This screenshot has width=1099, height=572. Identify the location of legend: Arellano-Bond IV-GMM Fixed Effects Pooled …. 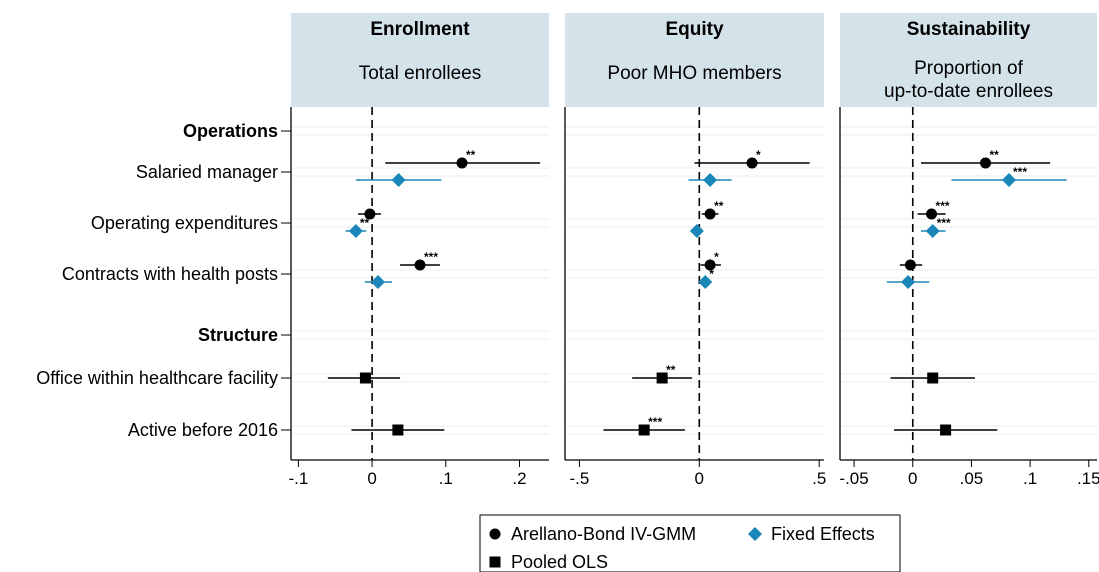
(690, 543).